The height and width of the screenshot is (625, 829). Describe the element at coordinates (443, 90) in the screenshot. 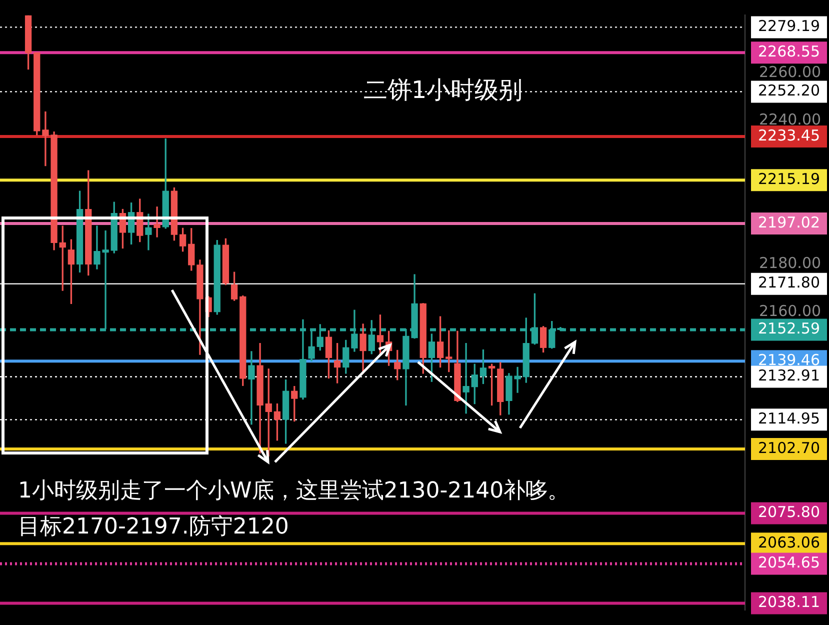

I see `text: 二饼1小时级别` at that location.